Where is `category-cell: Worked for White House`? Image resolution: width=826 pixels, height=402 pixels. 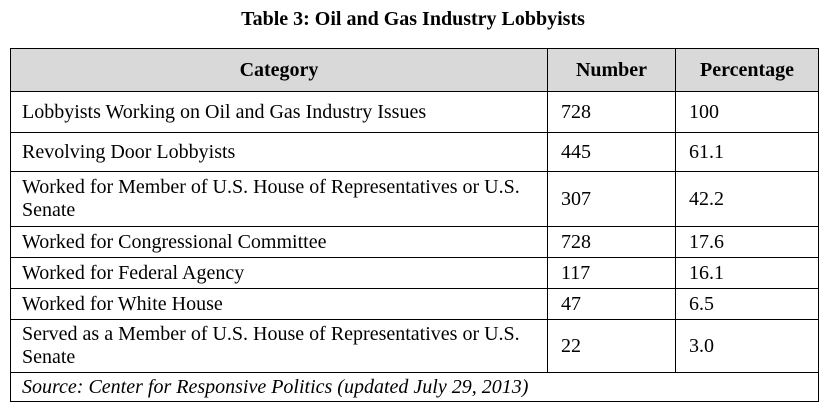
category-cell: Worked for White House is located at coordinates (279, 304).